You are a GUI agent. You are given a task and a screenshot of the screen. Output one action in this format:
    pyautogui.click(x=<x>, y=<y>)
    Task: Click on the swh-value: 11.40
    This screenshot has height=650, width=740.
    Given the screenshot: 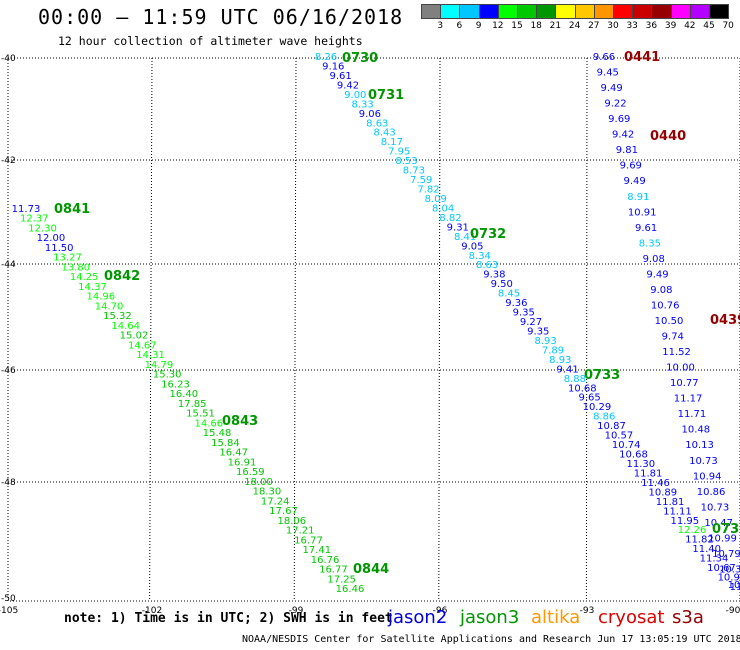 What is the action you would take?
    pyautogui.click(x=706, y=549)
    